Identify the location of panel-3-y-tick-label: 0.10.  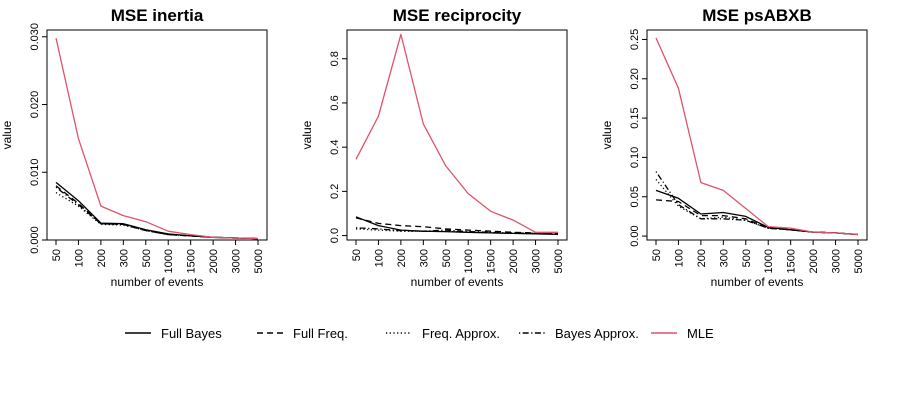
(635, 157).